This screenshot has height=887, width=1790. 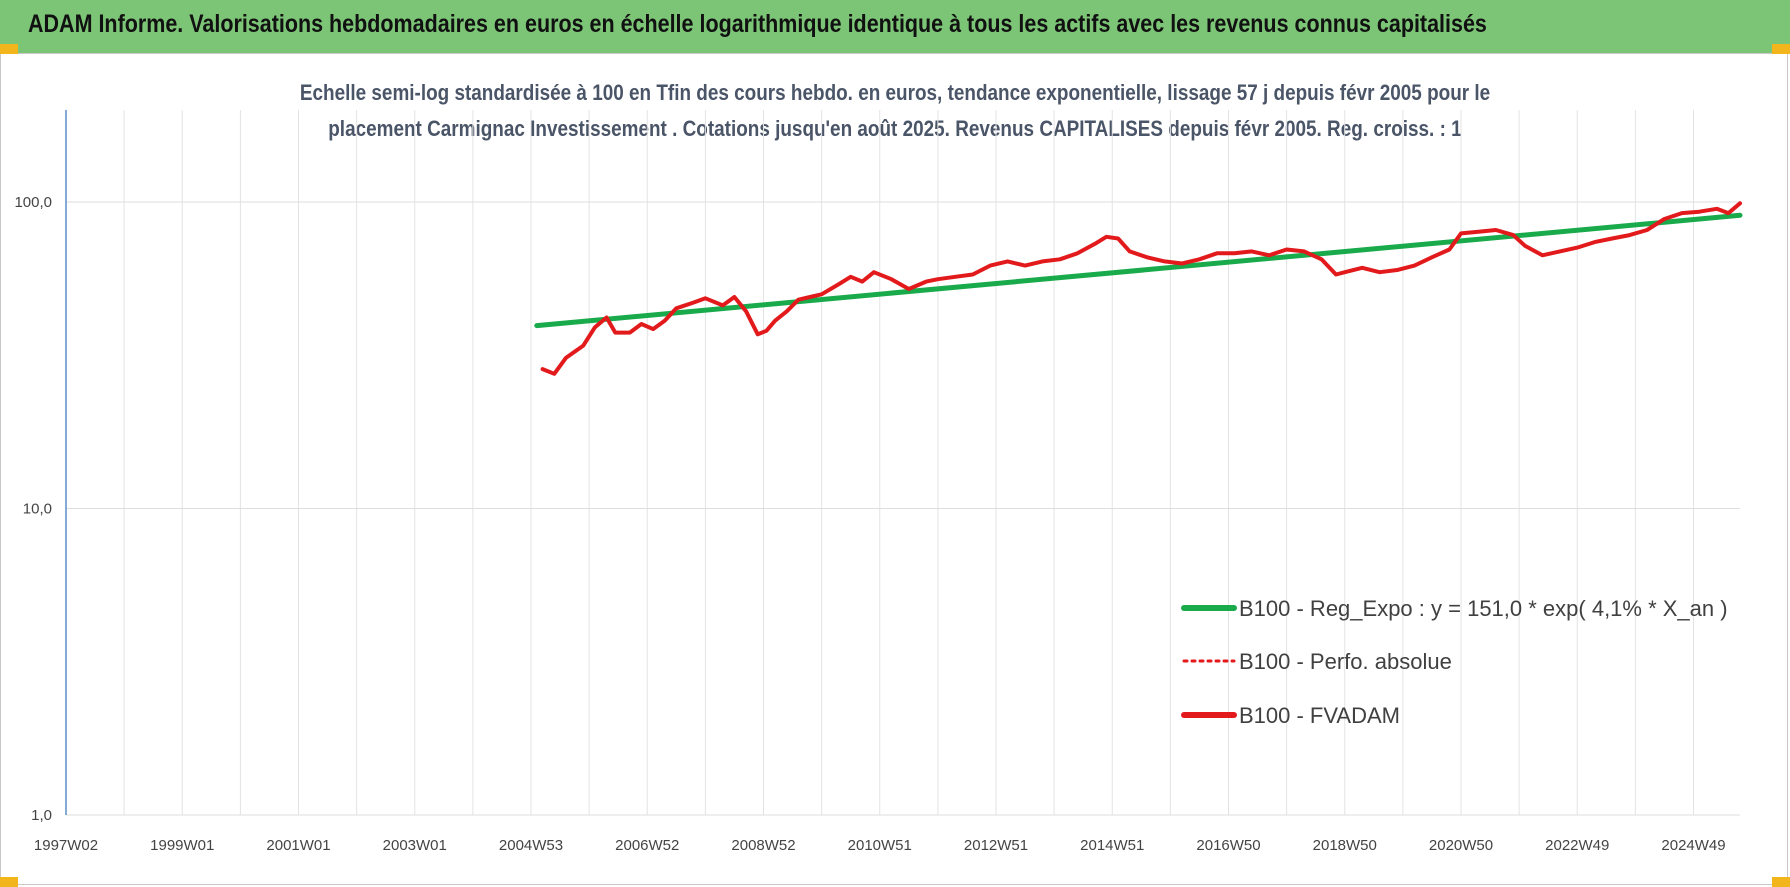 What do you see at coordinates (1112, 845) in the screenshot?
I see `x-tick-label: 2014W51` at bounding box center [1112, 845].